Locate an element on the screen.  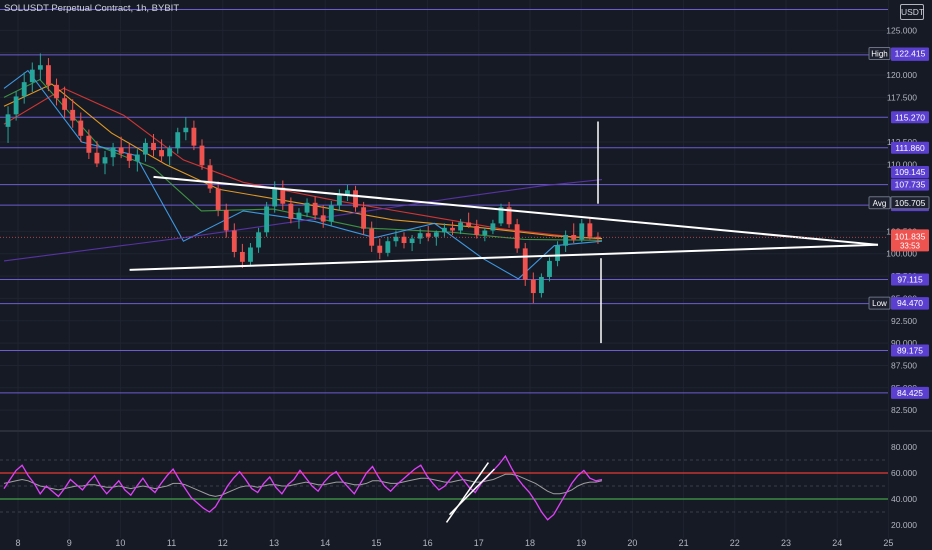
price-tick-label: 87.500 is located at coordinates (904, 365).